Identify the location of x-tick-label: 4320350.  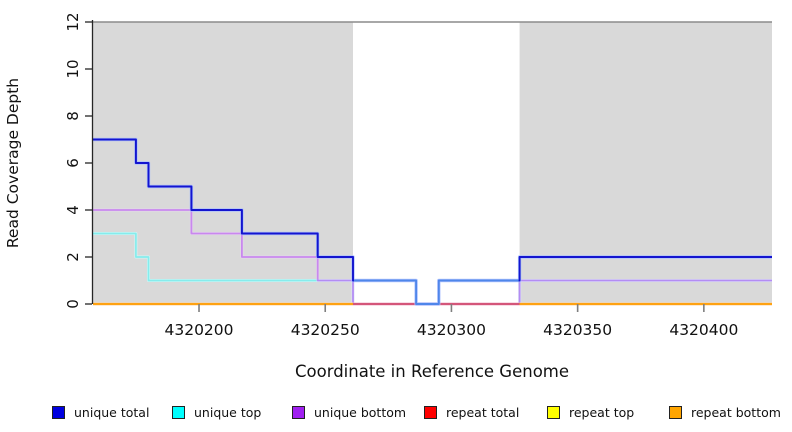
(577, 330).